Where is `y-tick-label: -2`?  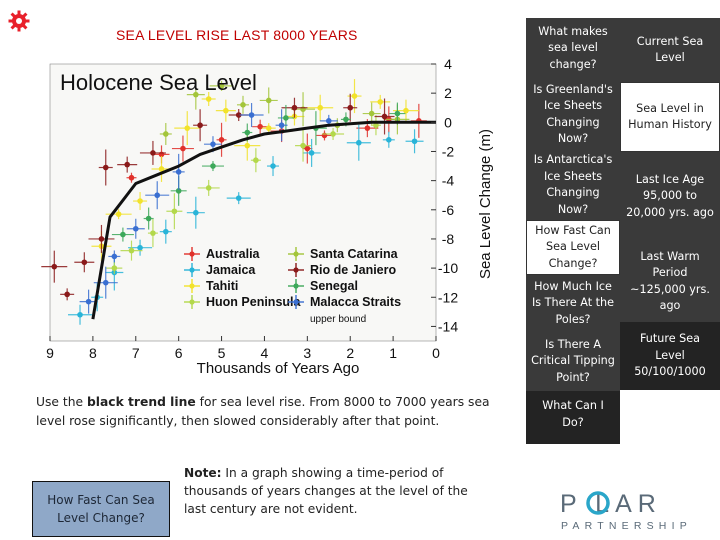
y-tick-label: -2 is located at coordinates (448, 151).